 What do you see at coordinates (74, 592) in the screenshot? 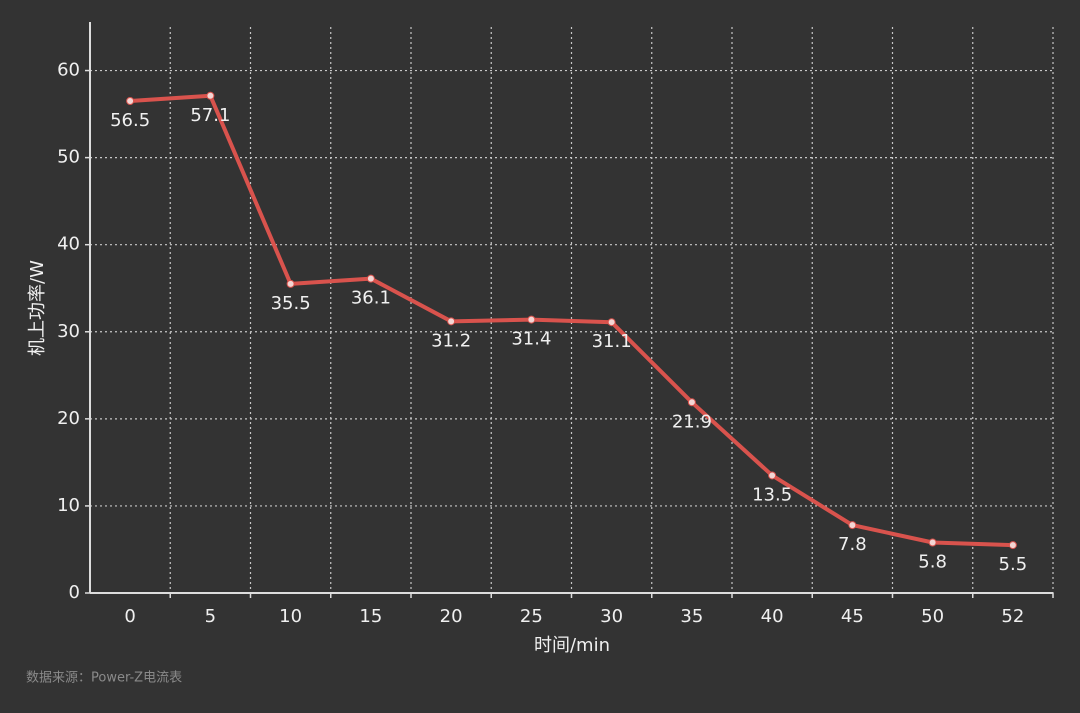
I see `y-tick-label: 0` at bounding box center [74, 592].